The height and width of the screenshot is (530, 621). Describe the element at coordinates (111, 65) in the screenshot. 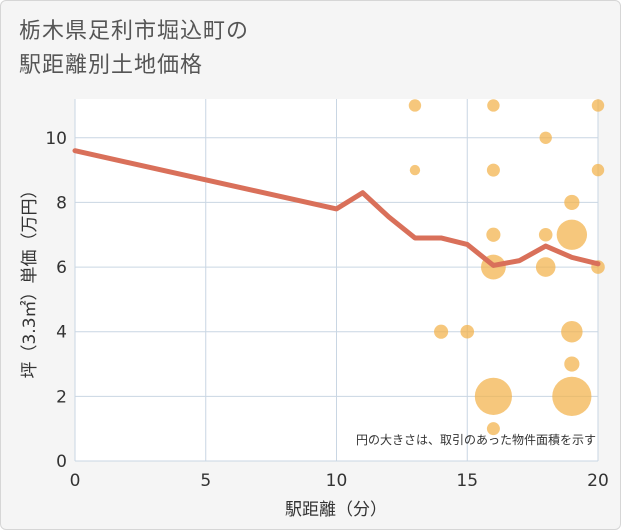

I see `chart-title-line2: 駅距離別土地価格` at that location.